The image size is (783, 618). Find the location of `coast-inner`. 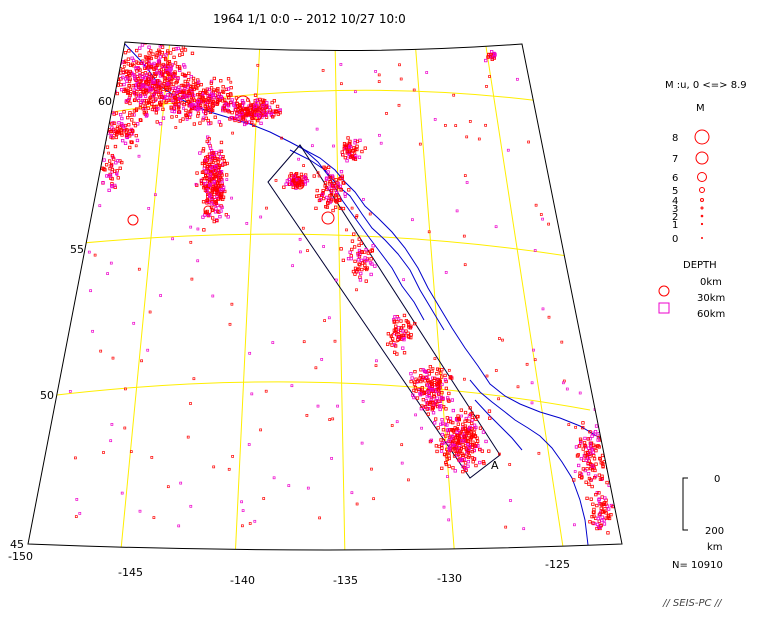

coast-inner is located at coordinates (362, 233).